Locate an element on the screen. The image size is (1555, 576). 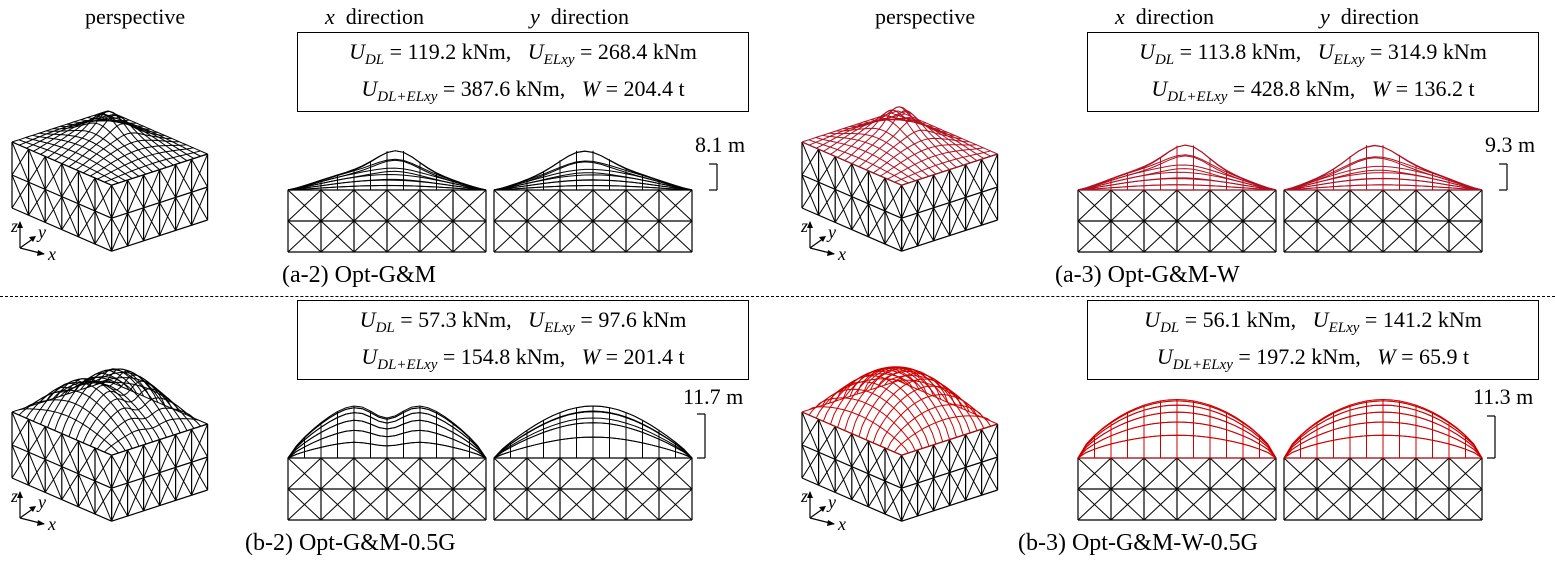
z-axis-label: z is located at coordinates (14, 226).